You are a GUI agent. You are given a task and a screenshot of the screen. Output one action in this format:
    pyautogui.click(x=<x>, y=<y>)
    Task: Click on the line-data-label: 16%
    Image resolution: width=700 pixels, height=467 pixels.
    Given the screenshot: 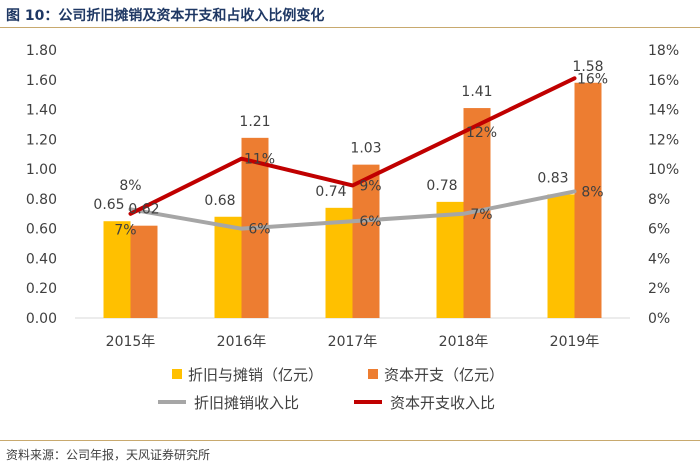 What is the action you would take?
    pyautogui.click(x=592, y=79)
    